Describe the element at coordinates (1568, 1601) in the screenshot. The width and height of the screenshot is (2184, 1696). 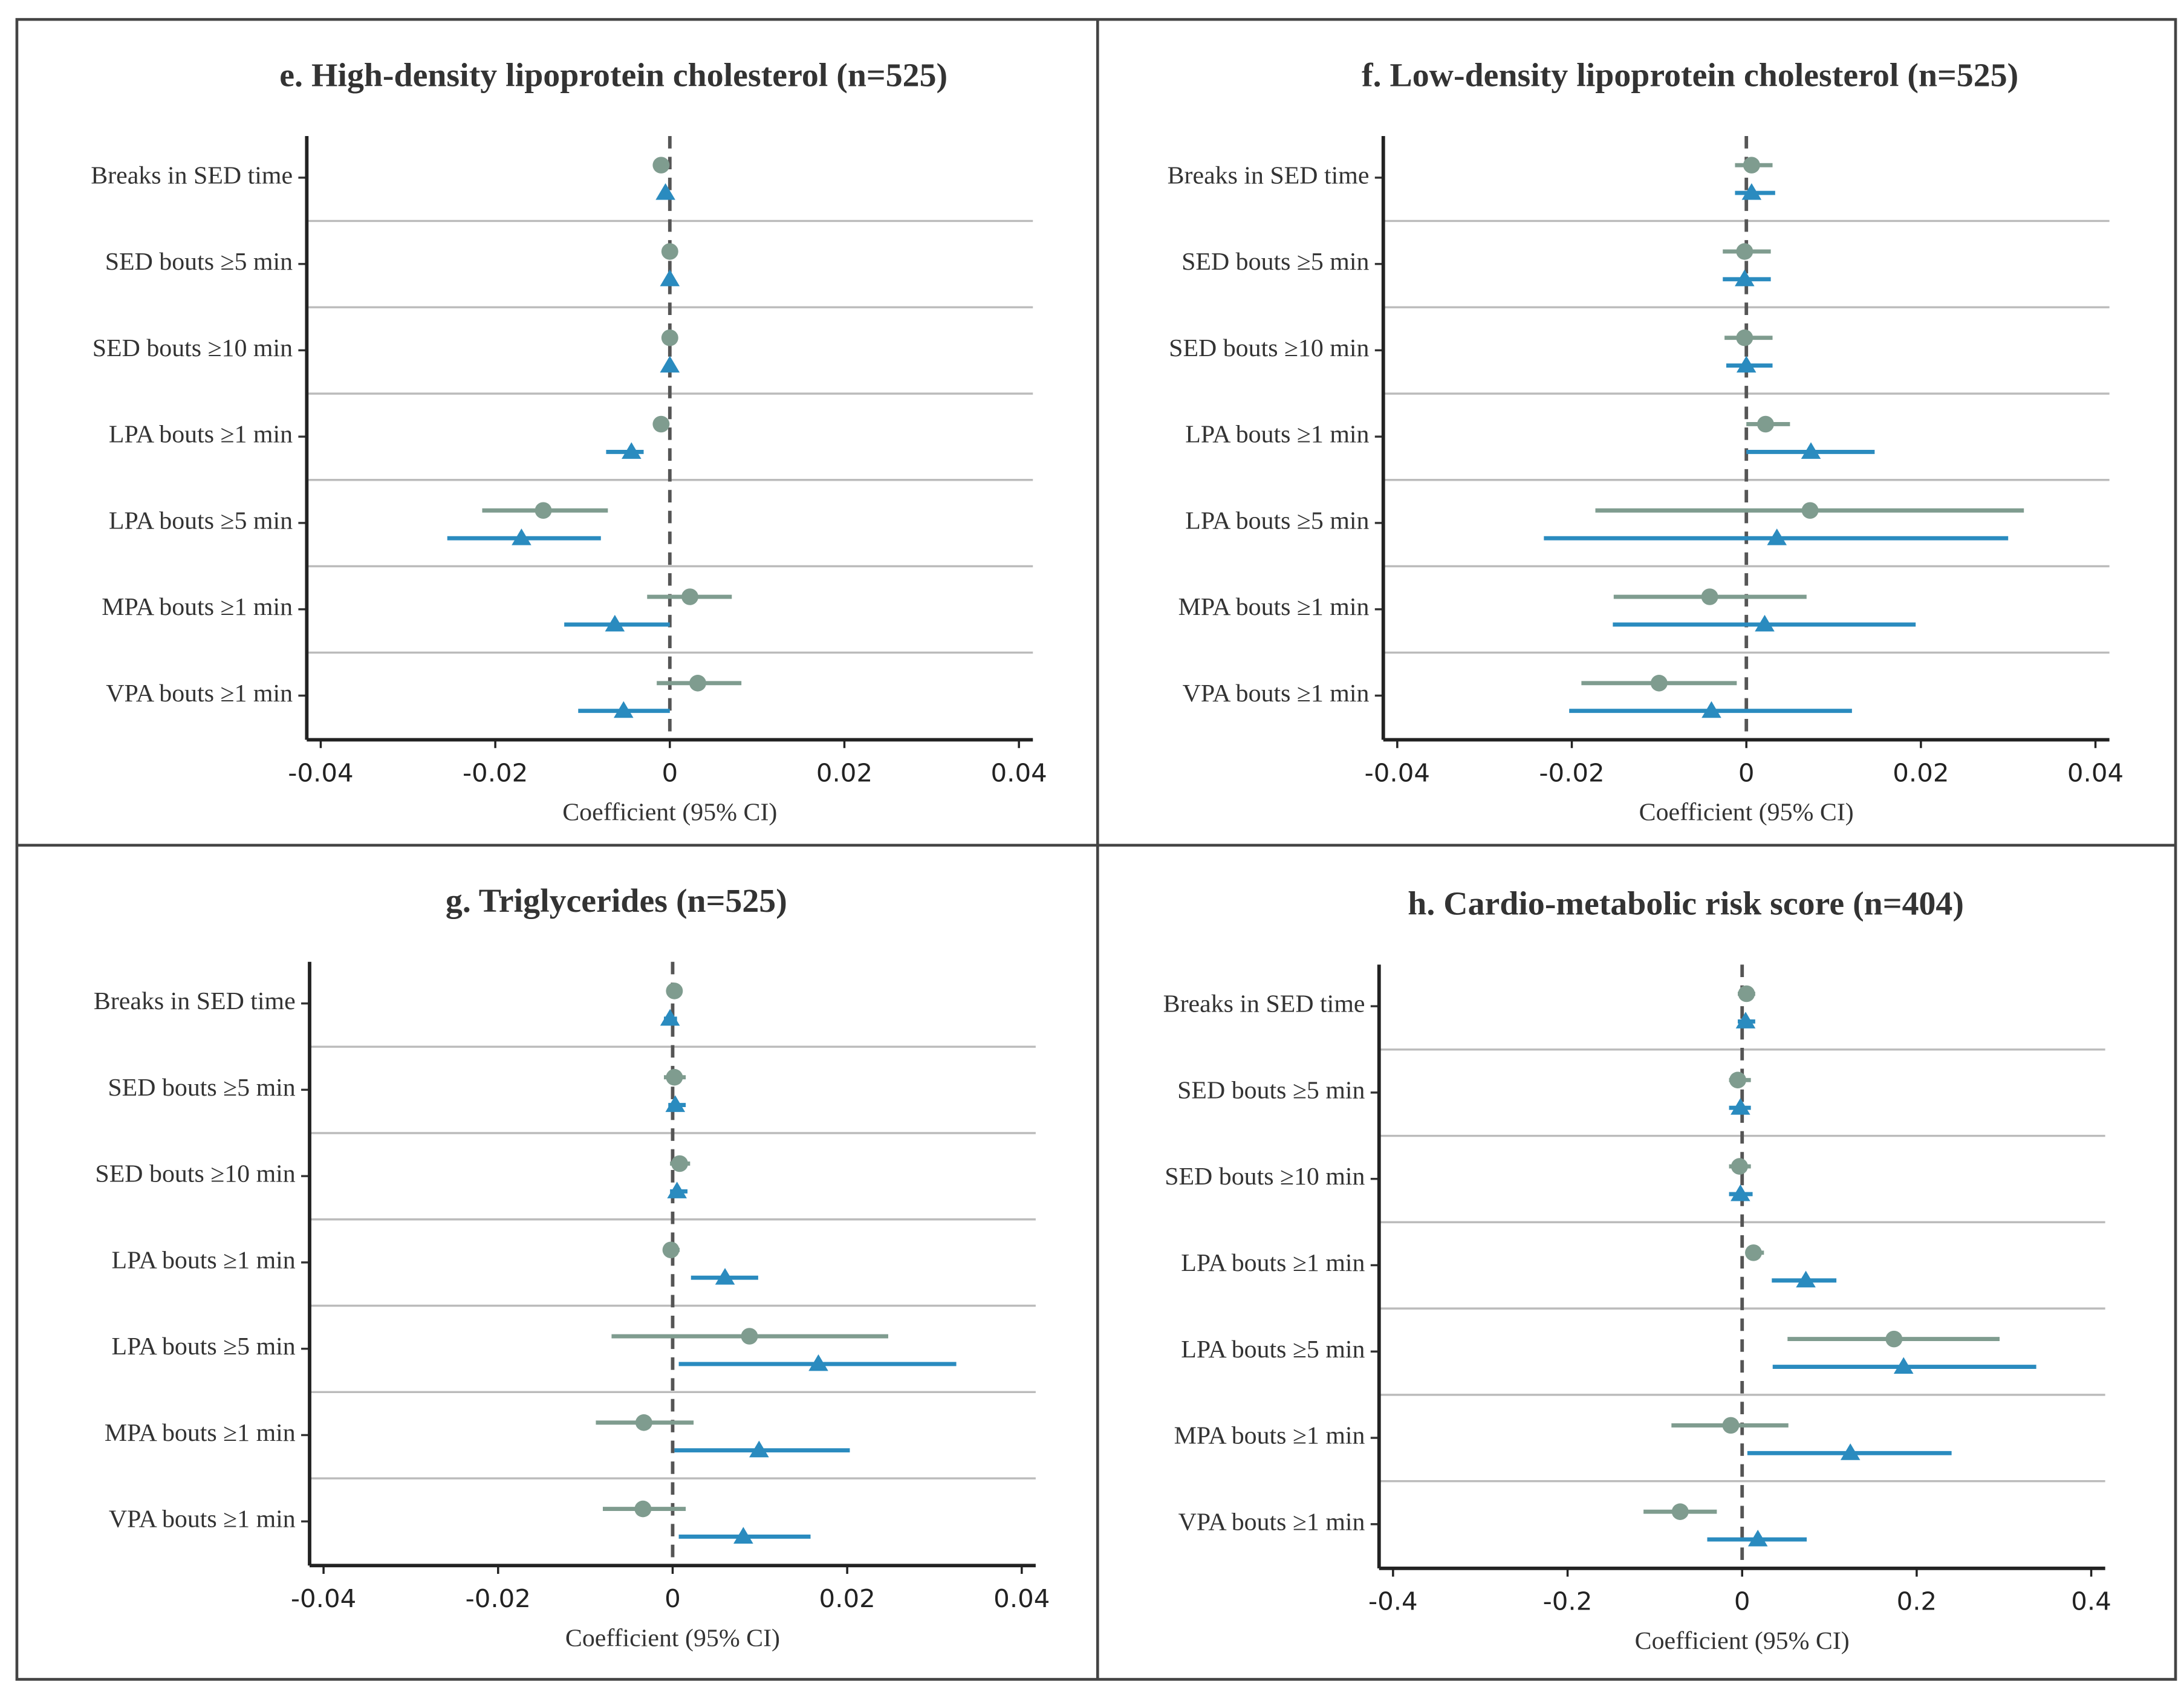
I see `x-tick-label: -0.2` at that location.